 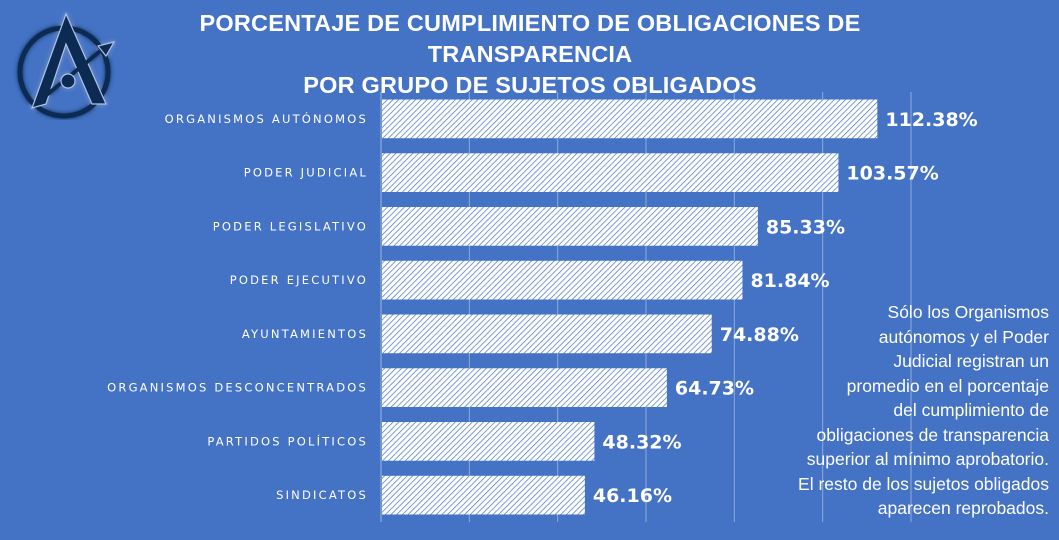 I want to click on category-label: ORGANISMOS AUTÓNOMOS, so click(x=266, y=118).